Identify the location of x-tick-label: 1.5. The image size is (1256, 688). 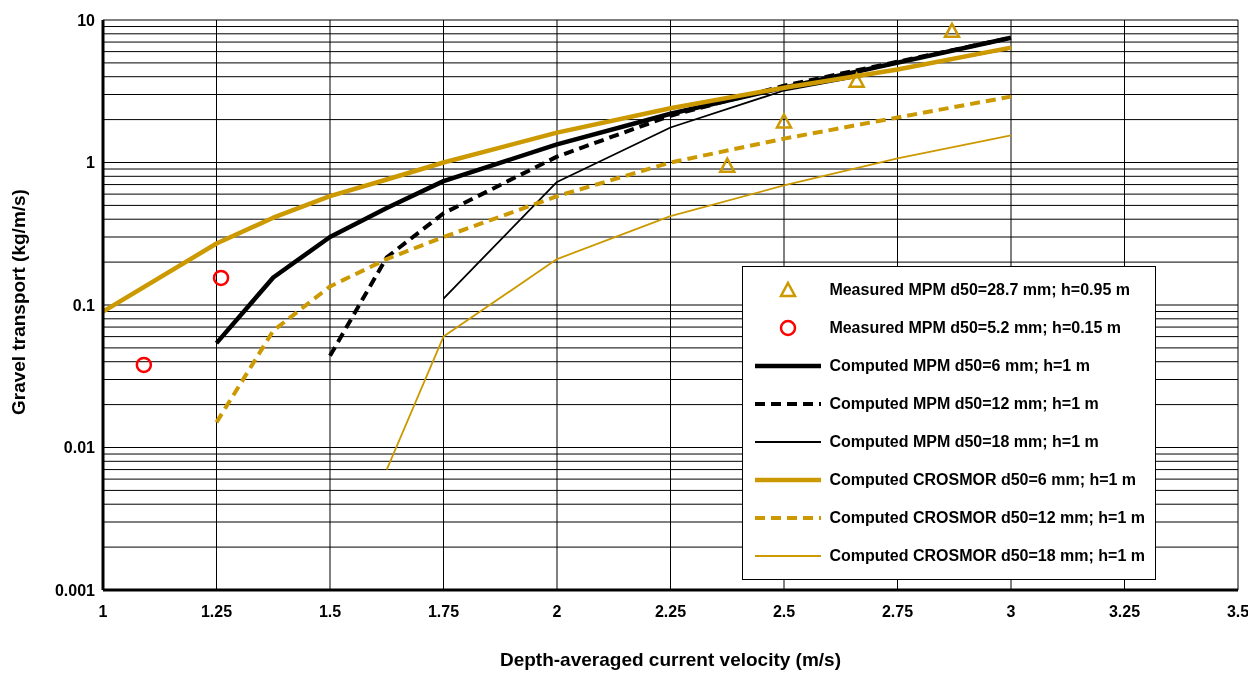
(330, 612).